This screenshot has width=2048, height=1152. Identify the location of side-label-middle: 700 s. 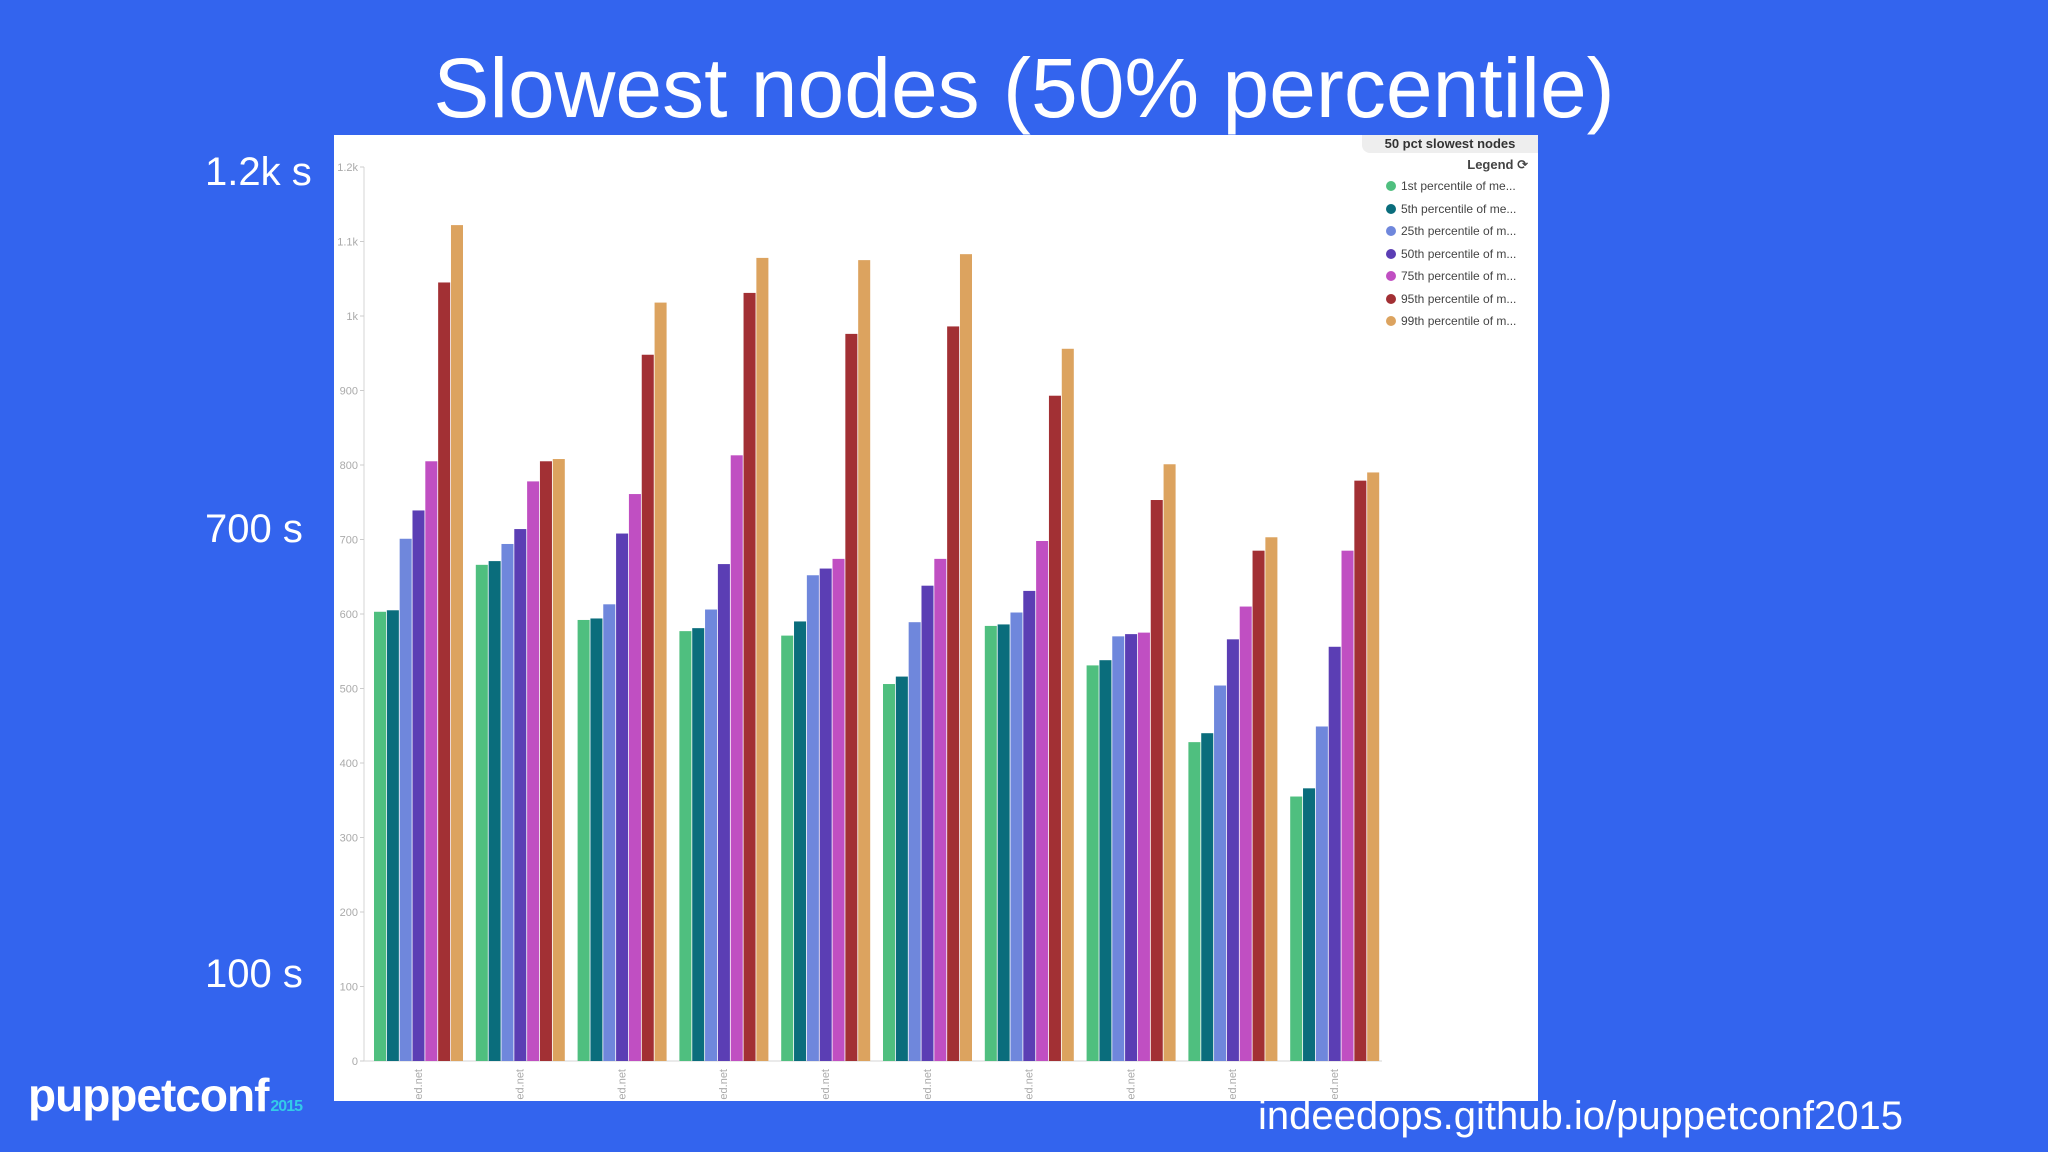
(254, 529).